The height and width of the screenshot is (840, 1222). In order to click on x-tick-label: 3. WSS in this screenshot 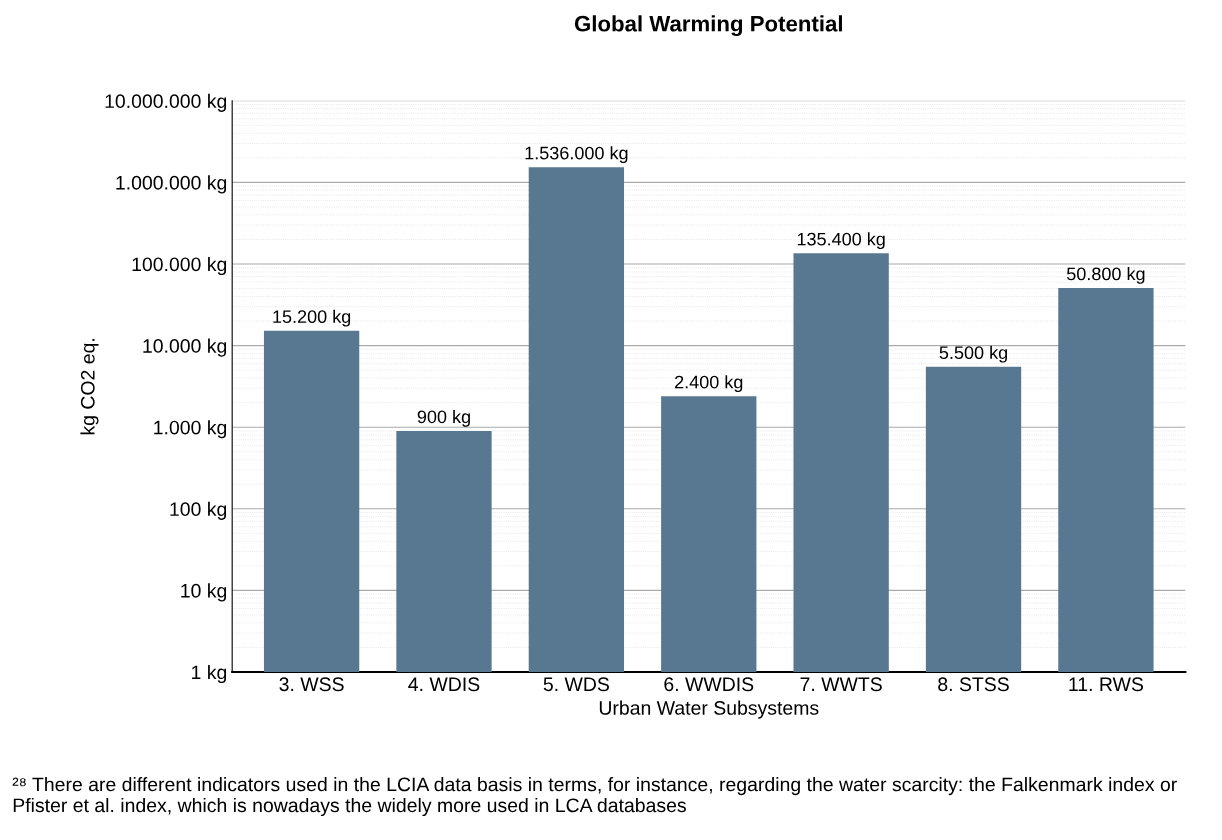, I will do `click(311, 684)`.